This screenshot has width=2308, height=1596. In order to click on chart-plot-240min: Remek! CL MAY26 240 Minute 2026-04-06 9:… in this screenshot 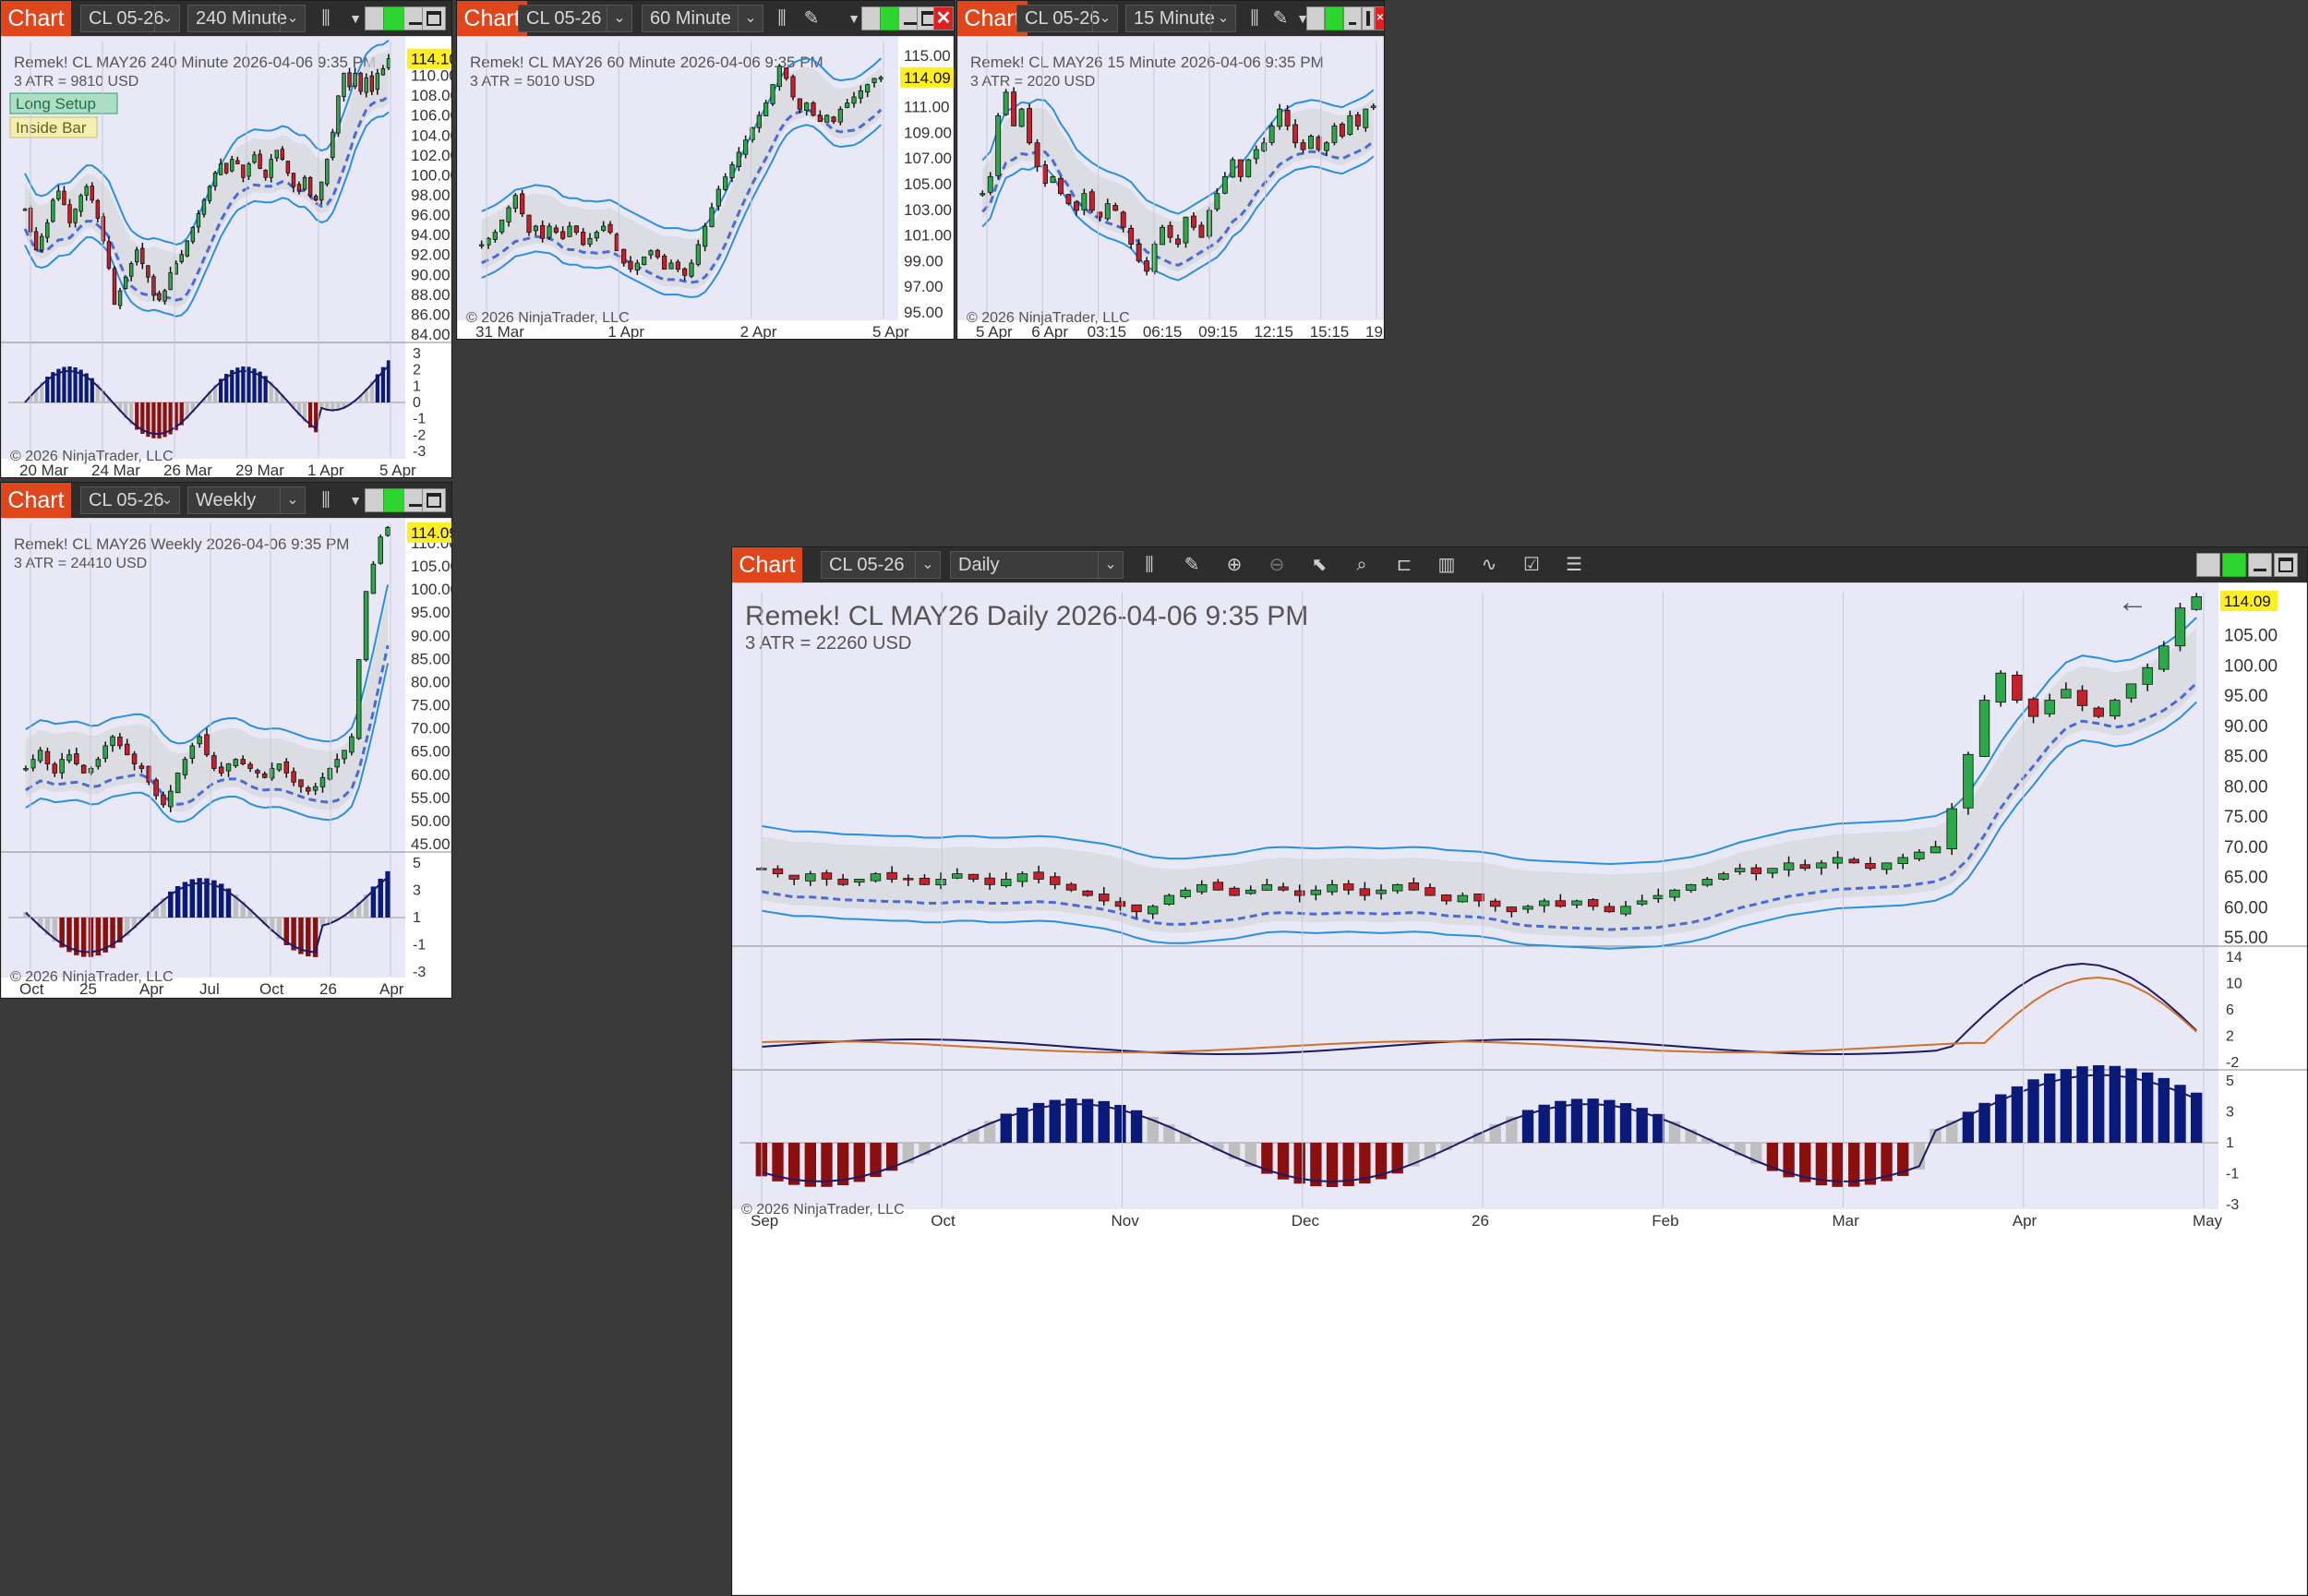, I will do `click(226, 257)`.